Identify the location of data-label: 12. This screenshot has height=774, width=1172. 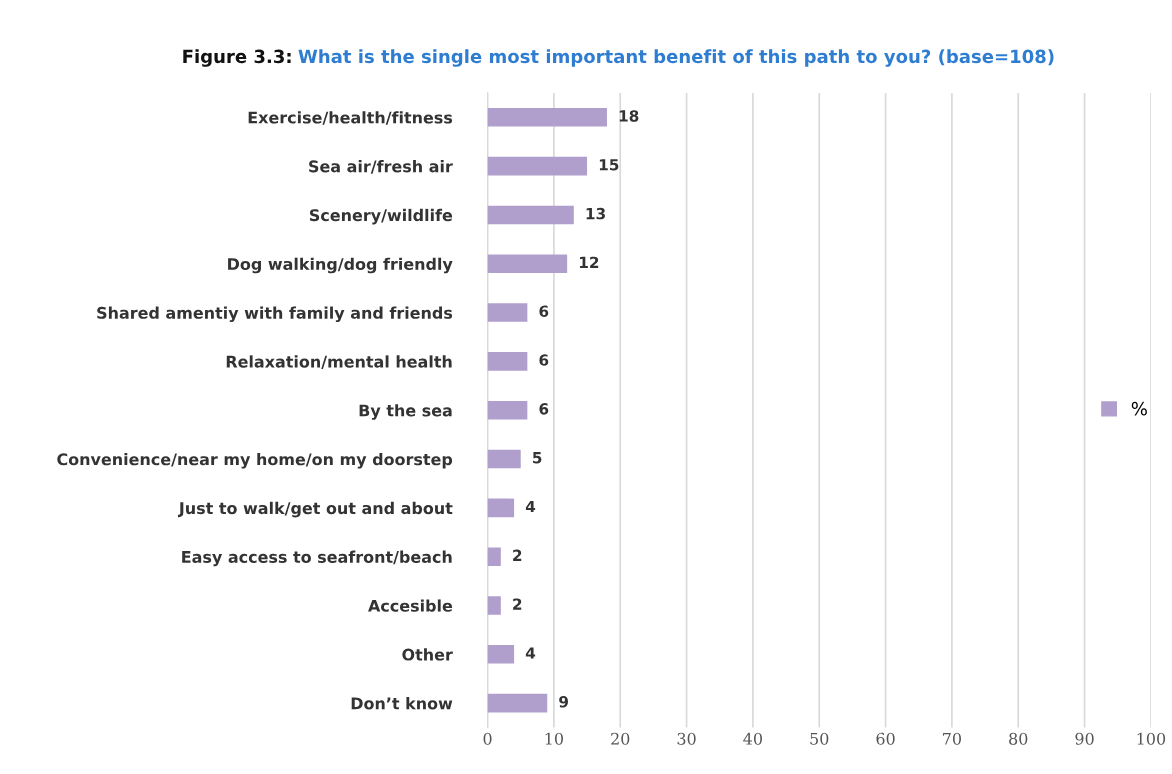
(589, 262).